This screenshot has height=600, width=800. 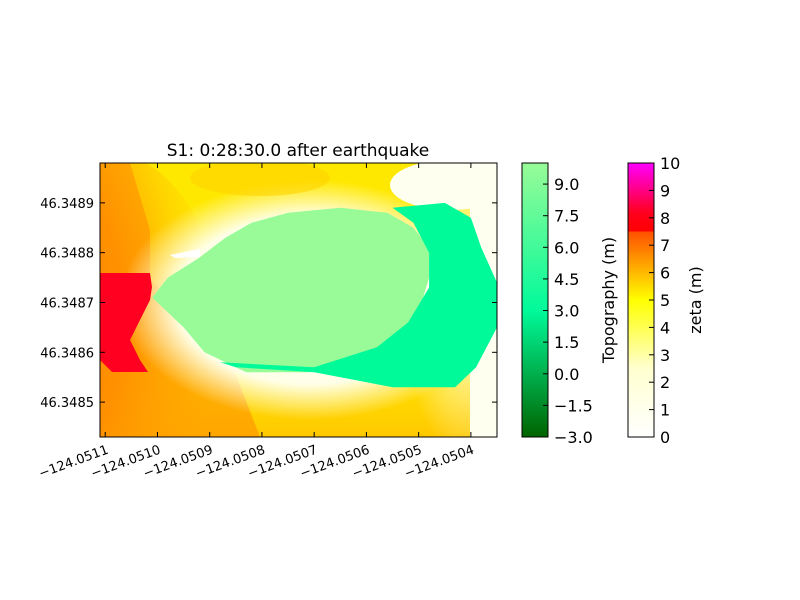 What do you see at coordinates (665, 437) in the screenshot?
I see `colorbar-tick-label: 0` at bounding box center [665, 437].